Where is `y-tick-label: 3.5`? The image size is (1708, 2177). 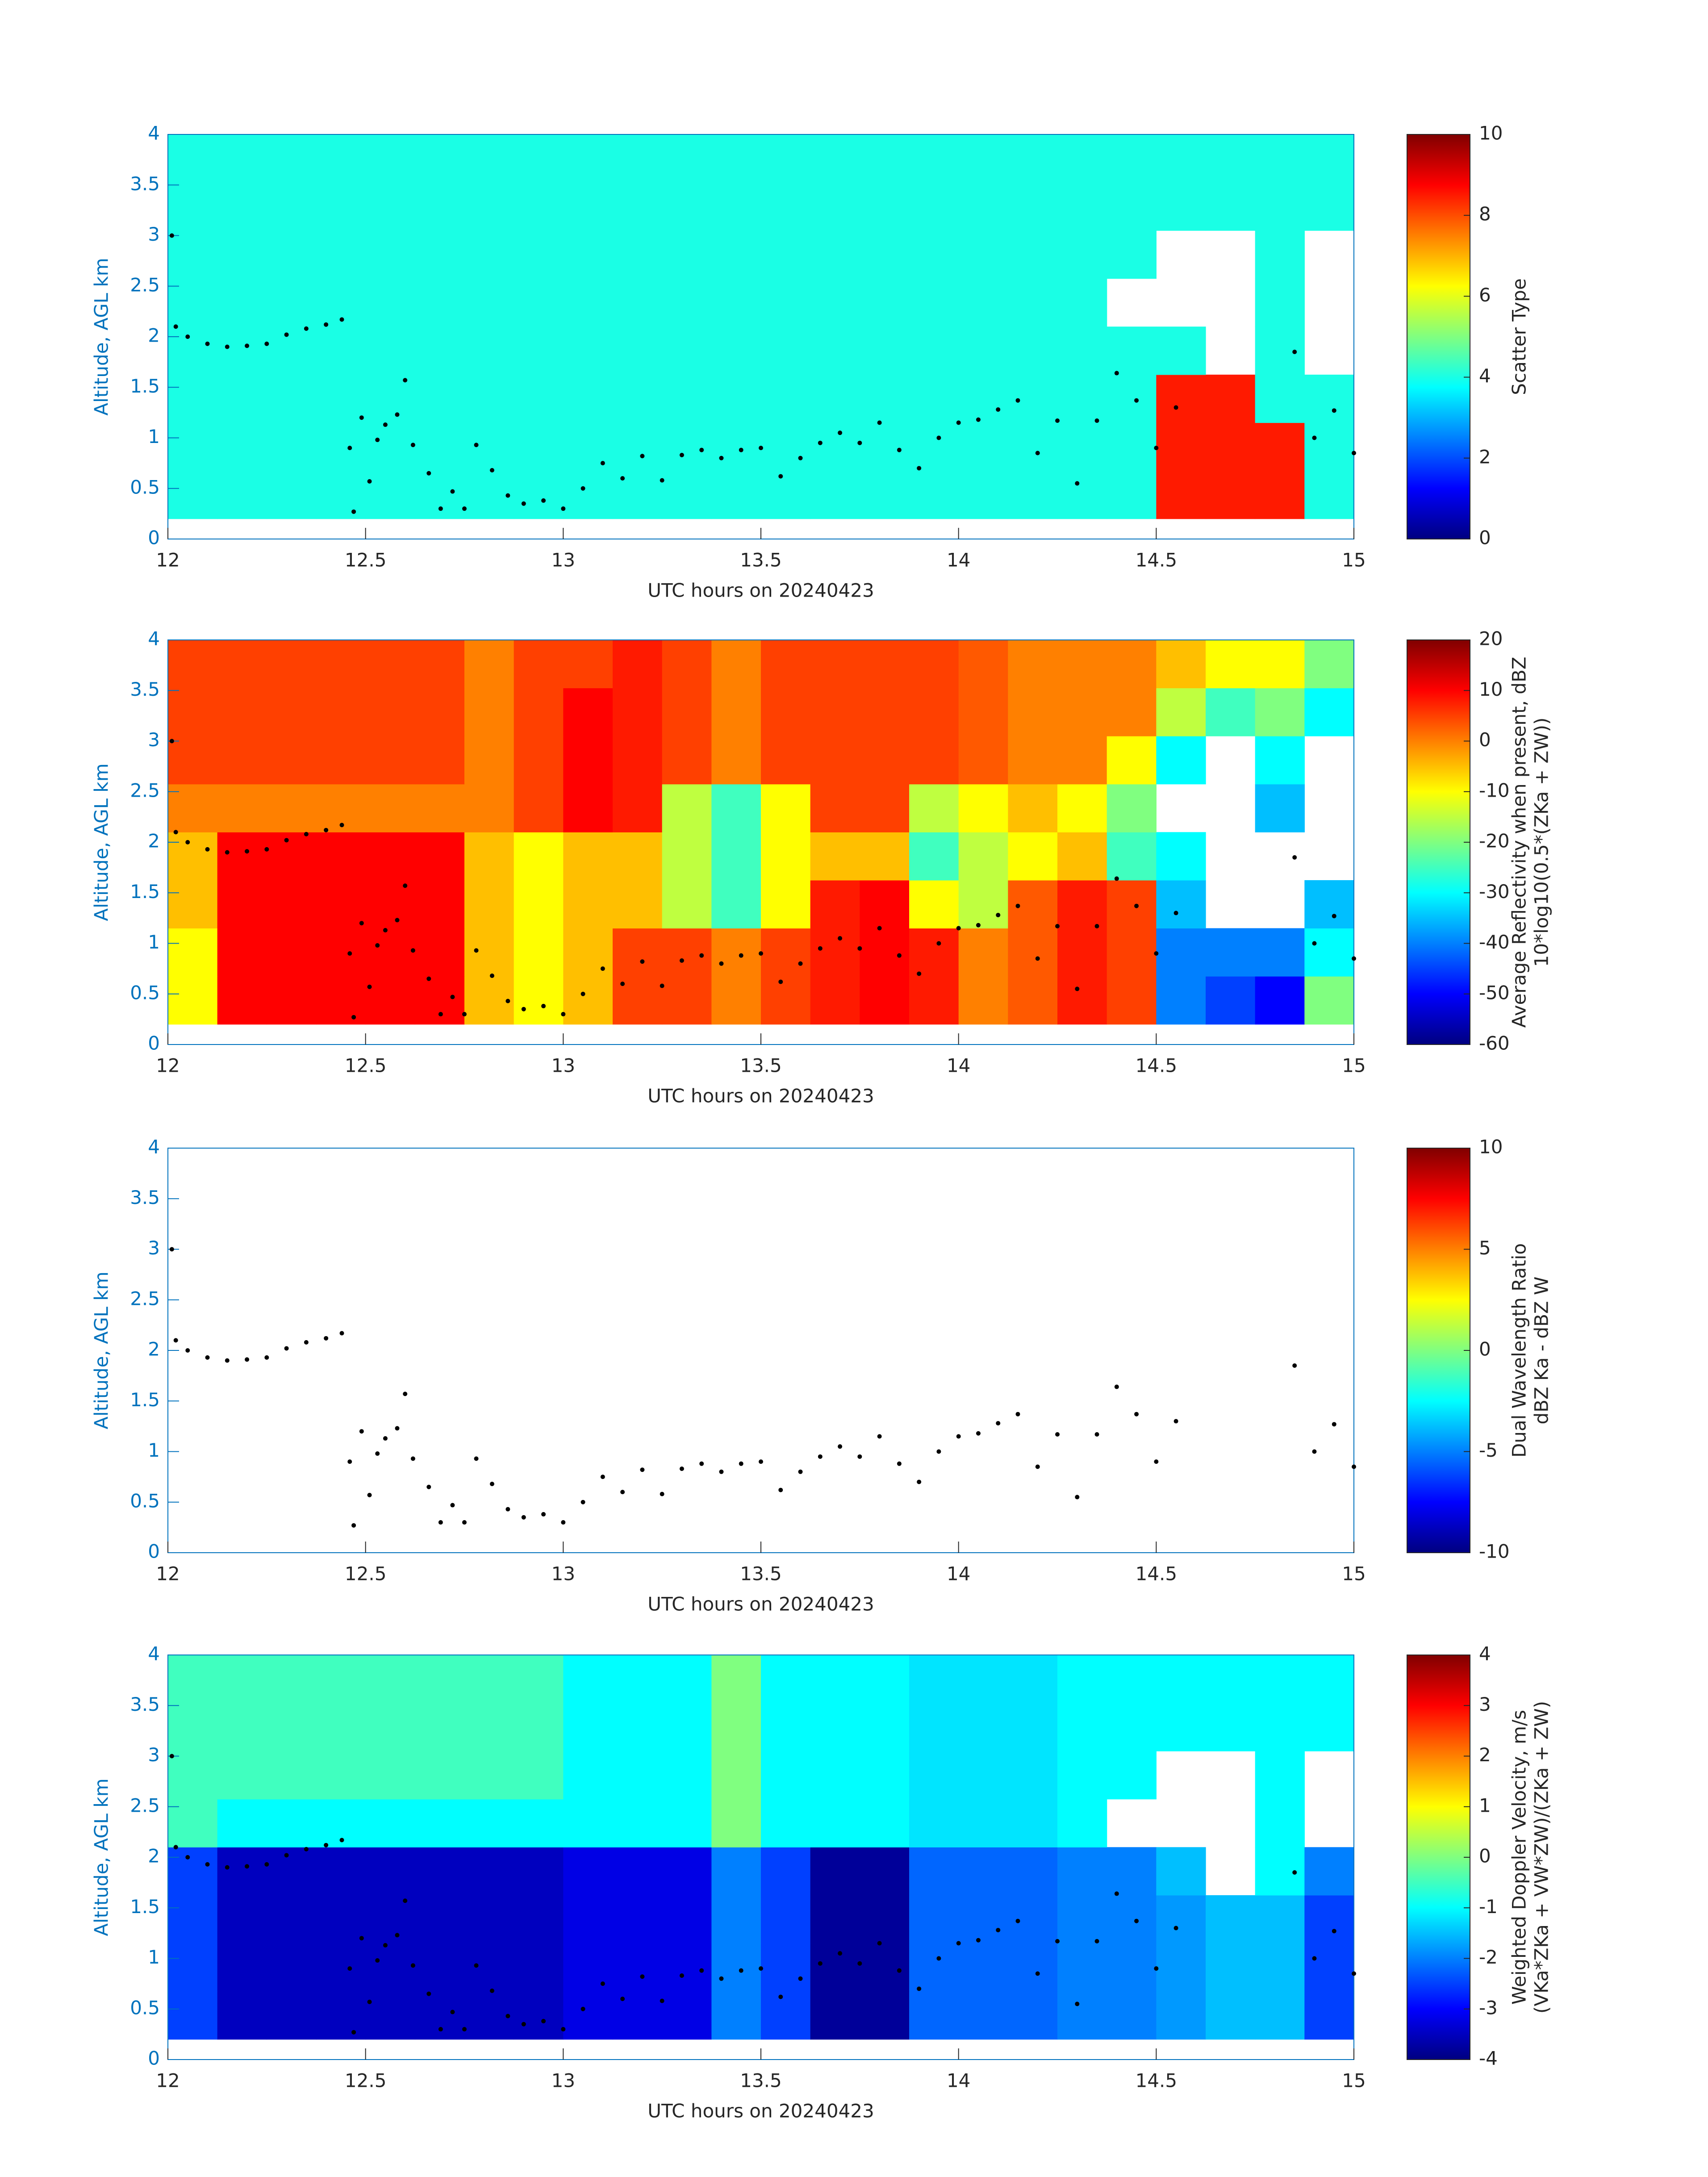
y-tick-label: 3.5 is located at coordinates (145, 1704).